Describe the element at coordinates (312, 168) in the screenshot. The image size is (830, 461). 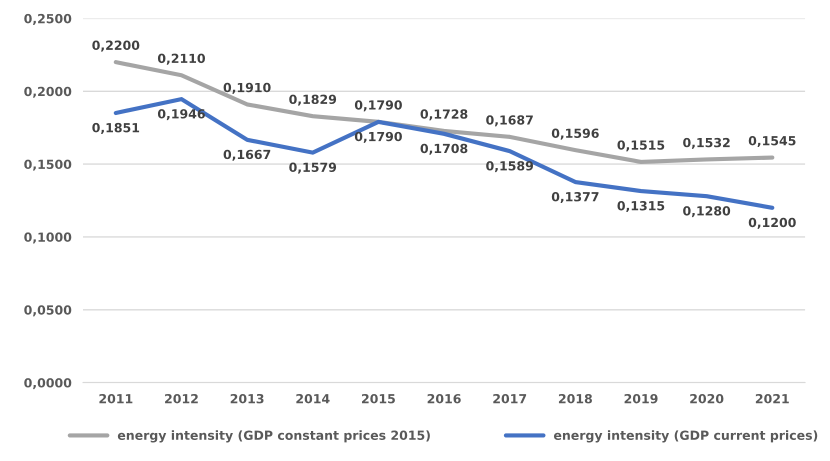
I see `data-label: 0,1579` at that location.